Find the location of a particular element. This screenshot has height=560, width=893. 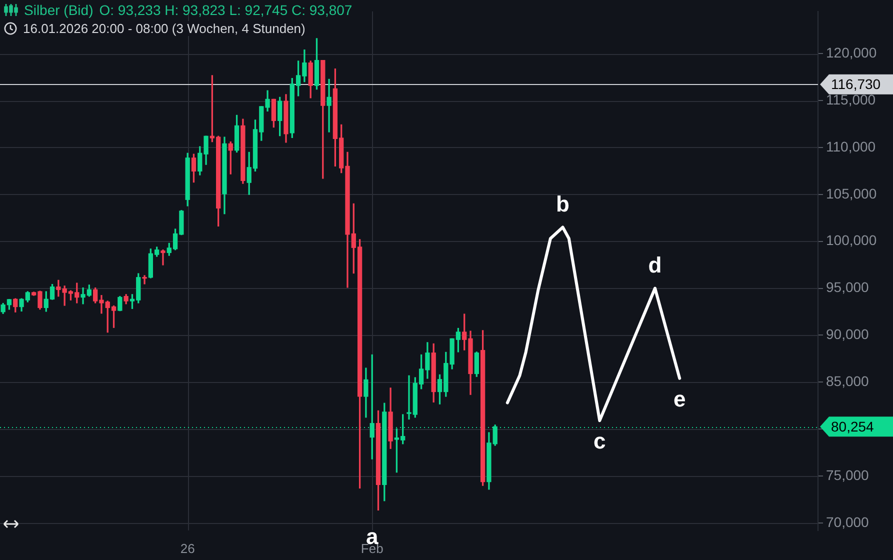

data-label: c is located at coordinates (600, 441).